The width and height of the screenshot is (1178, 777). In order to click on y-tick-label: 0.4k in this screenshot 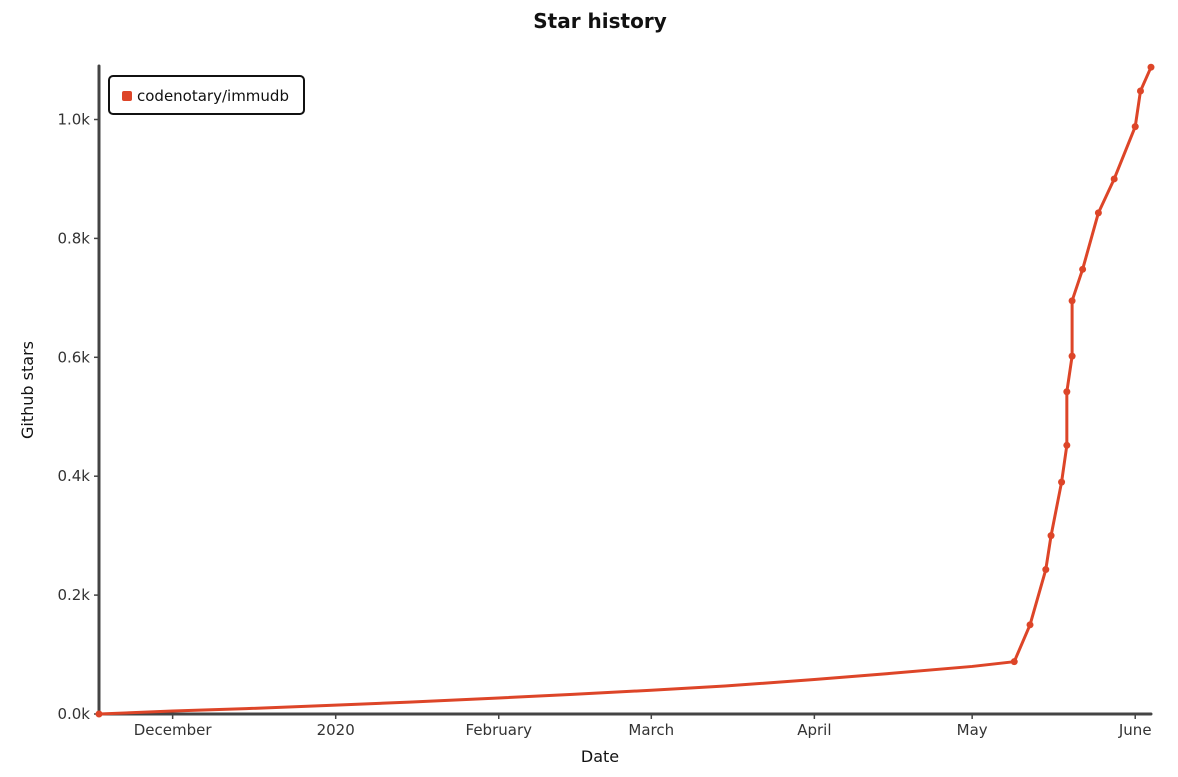, I will do `click(73, 476)`.